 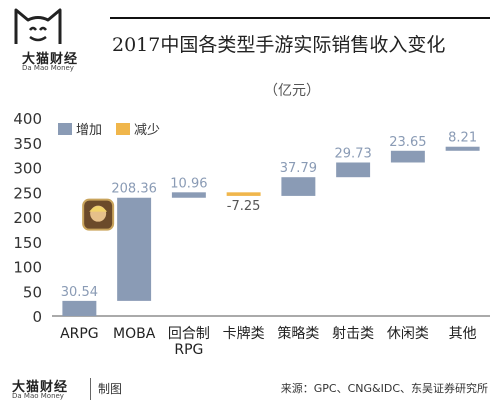 What do you see at coordinates (384, 388) in the screenshot?
I see `footer-source: 来源：GPC、CNG&IDC、东吴证券研究所` at bounding box center [384, 388].